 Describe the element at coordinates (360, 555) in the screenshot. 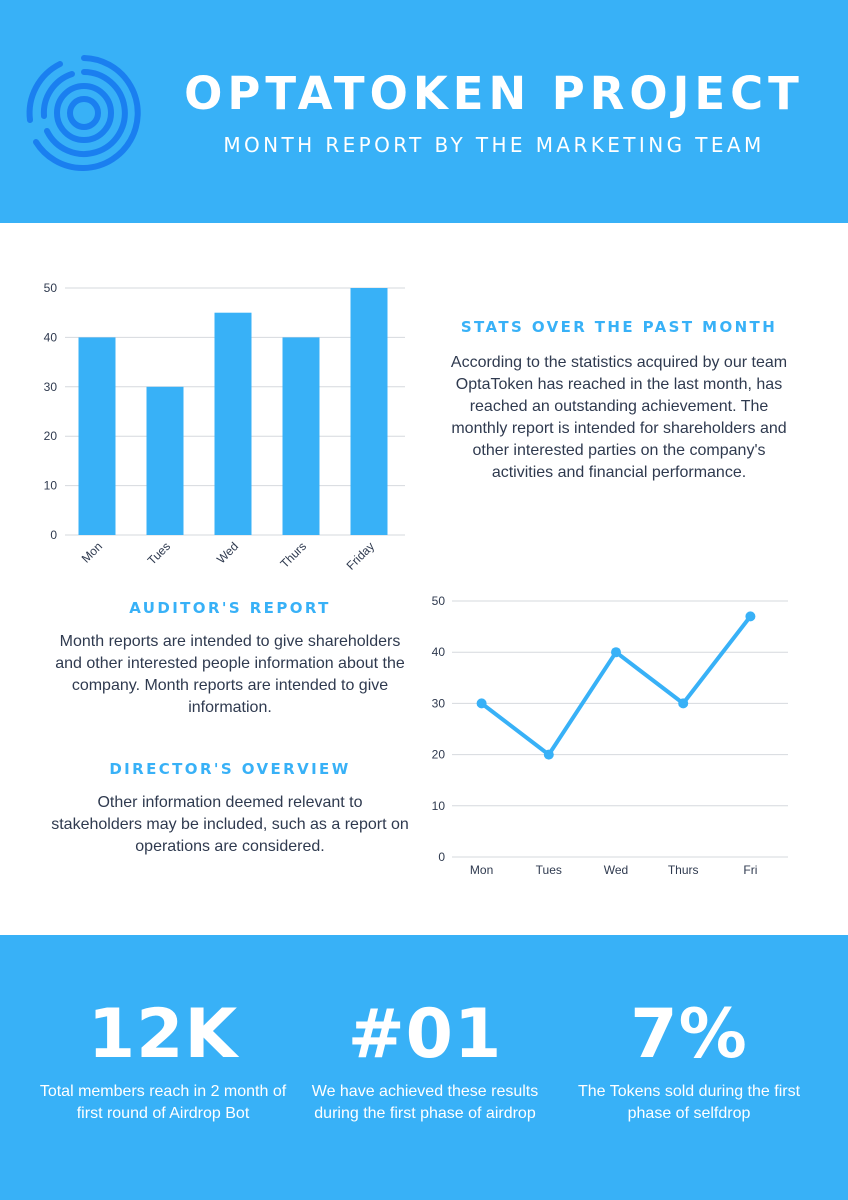

I see `x-tick-label: Friday` at that location.